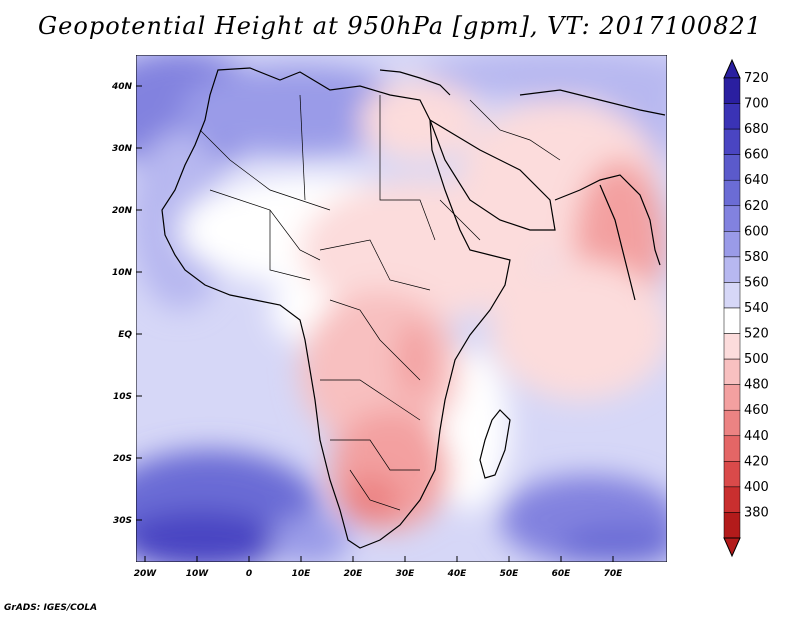  I want to click on lat-axis: 40N 30N 20N 10N EQ 10S 20S 30S, so click(126, 304).